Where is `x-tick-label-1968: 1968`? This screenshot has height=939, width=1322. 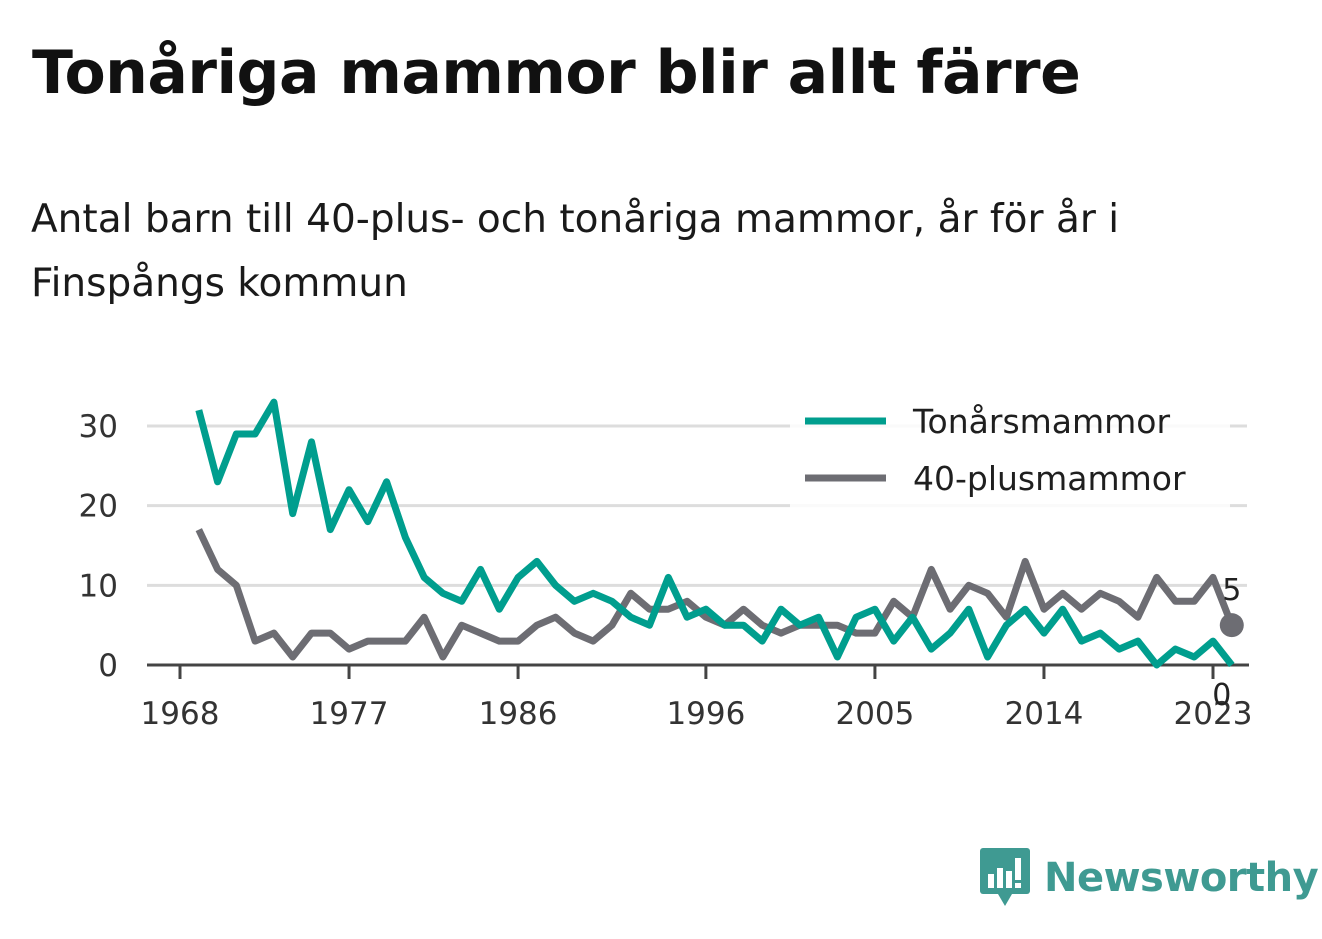
x-tick-label-1968: 1968 is located at coordinates (180, 714).